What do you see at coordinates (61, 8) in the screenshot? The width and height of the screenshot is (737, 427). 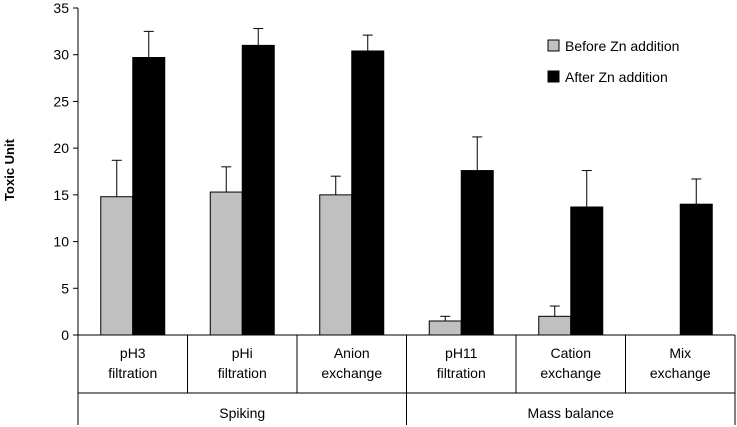 I see `y-tick-label: 35` at bounding box center [61, 8].